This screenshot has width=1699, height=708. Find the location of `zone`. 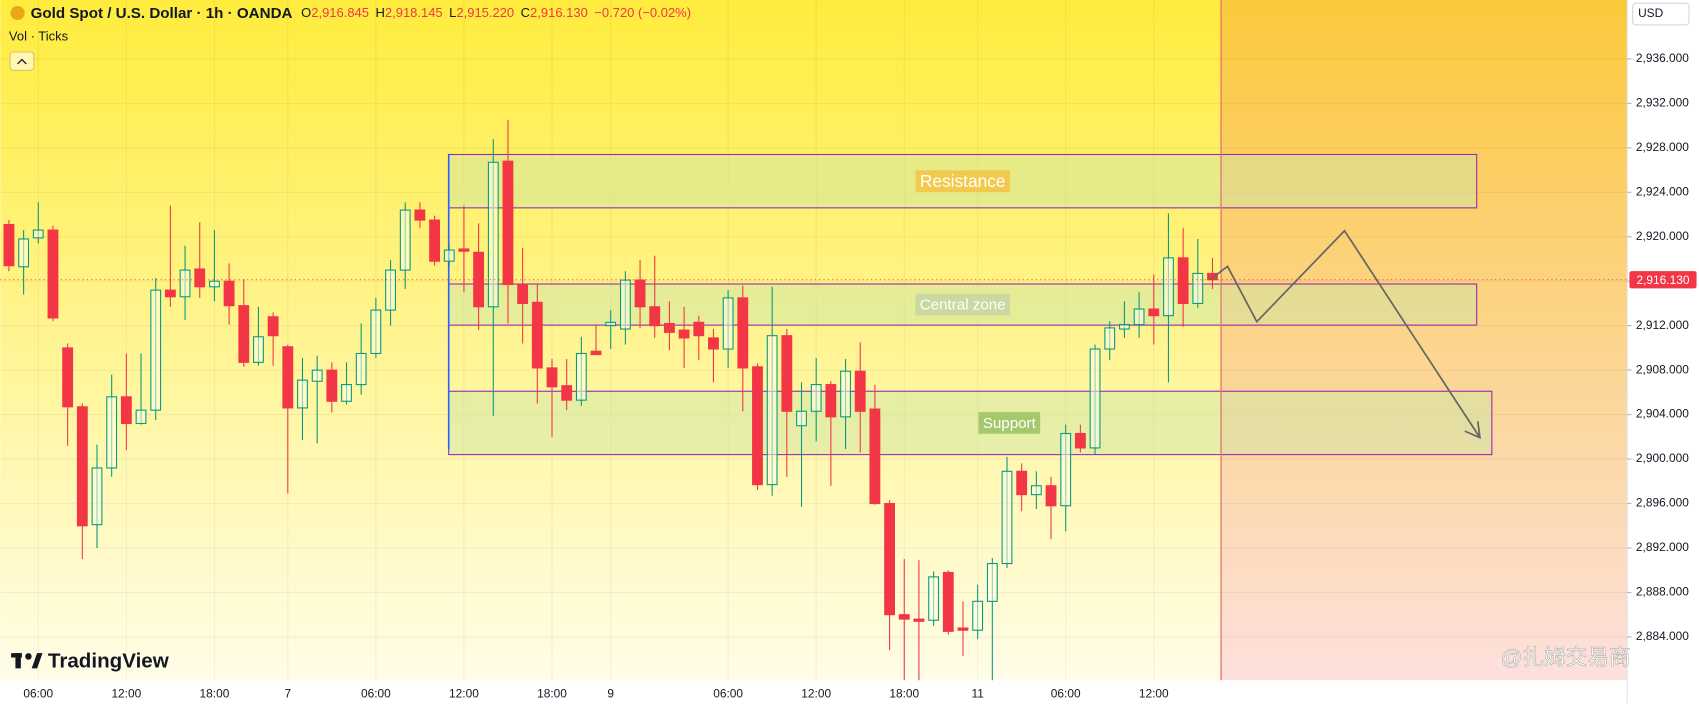

zone is located at coordinates (970, 423).